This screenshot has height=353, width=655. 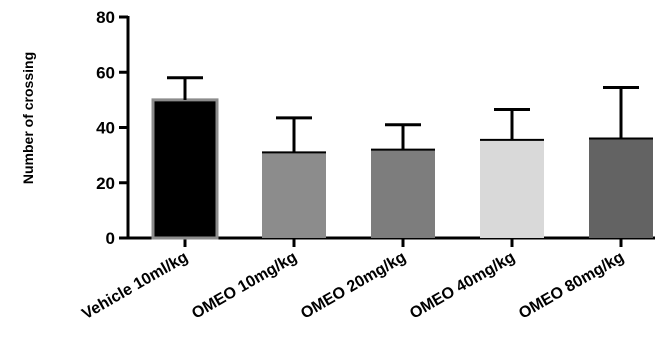 I want to click on y-tick-label: 80, so click(x=105, y=17).